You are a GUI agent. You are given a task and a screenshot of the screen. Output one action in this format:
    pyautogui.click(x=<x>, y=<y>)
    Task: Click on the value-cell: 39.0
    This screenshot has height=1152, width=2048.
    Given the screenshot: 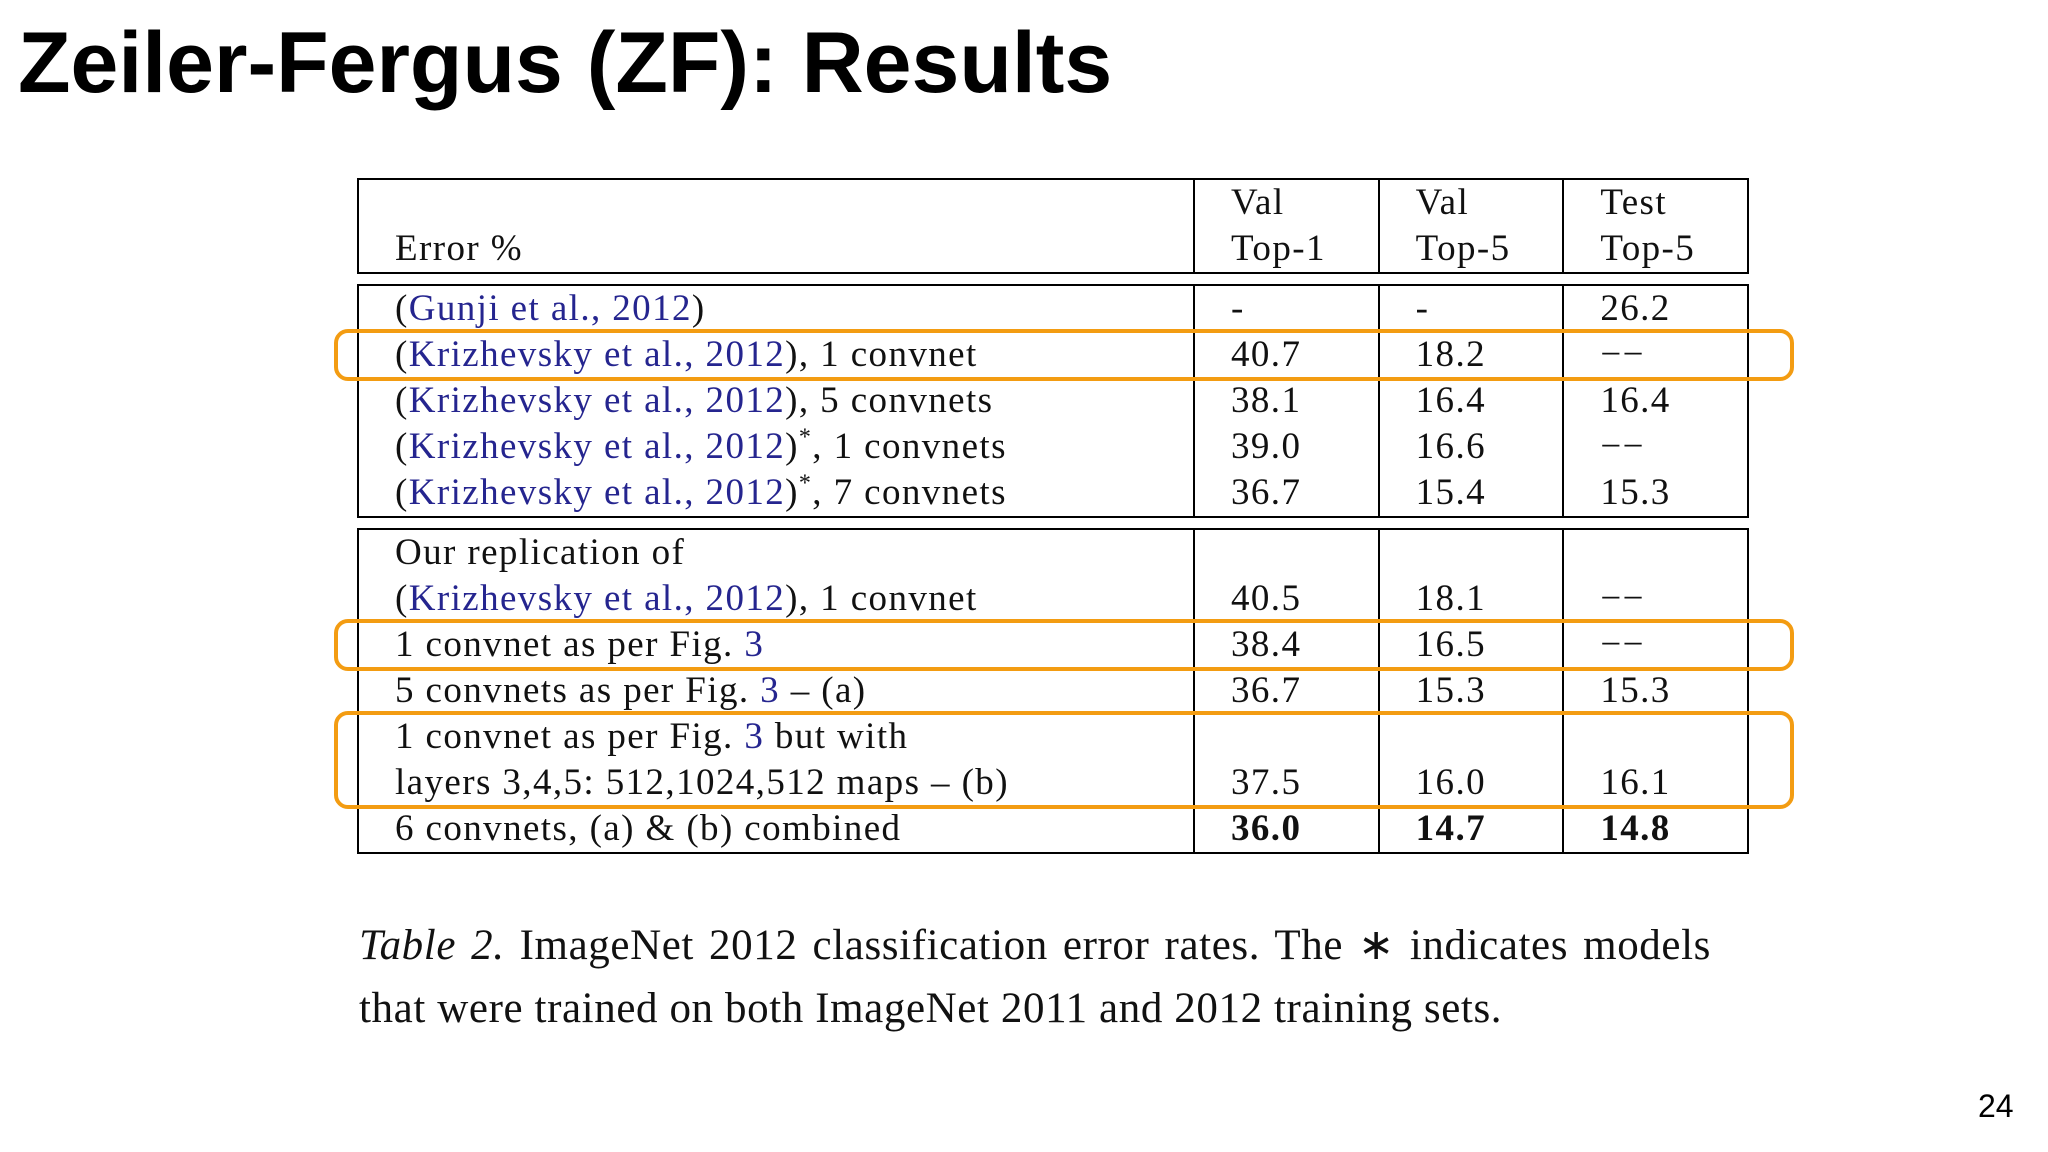 What is the action you would take?
    pyautogui.click(x=1286, y=447)
    